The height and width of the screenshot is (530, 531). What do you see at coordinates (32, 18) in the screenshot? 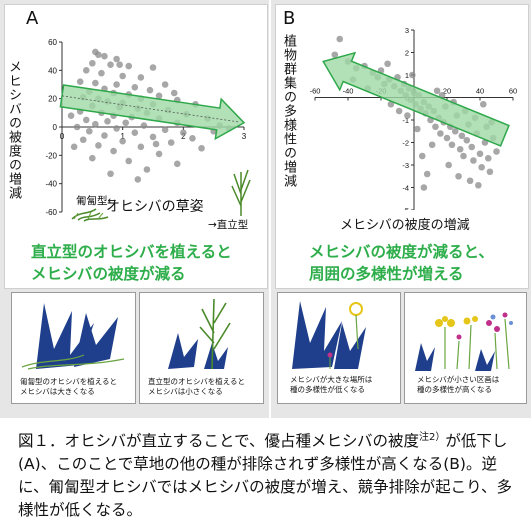
I see `panel-a-letter: A` at bounding box center [32, 18].